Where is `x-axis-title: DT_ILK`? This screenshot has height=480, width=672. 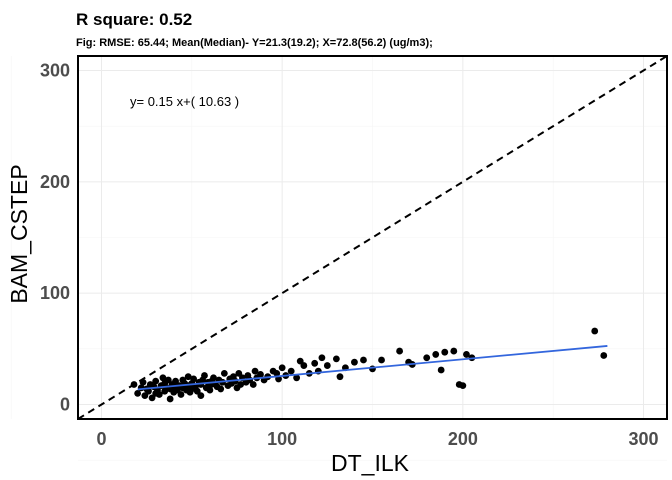
x-axis-title: DT_ILK is located at coordinates (370, 463).